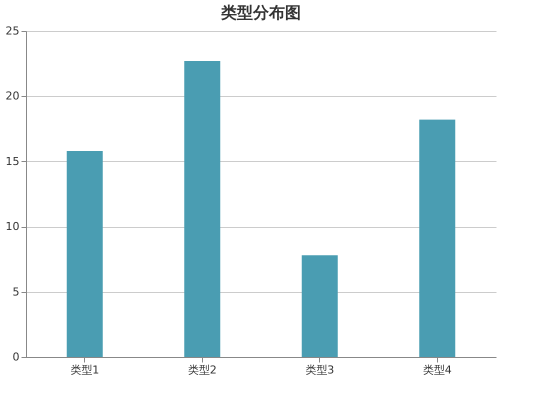  Describe the element at coordinates (202, 370) in the screenshot. I see `x-tick-label: 类型2` at that location.